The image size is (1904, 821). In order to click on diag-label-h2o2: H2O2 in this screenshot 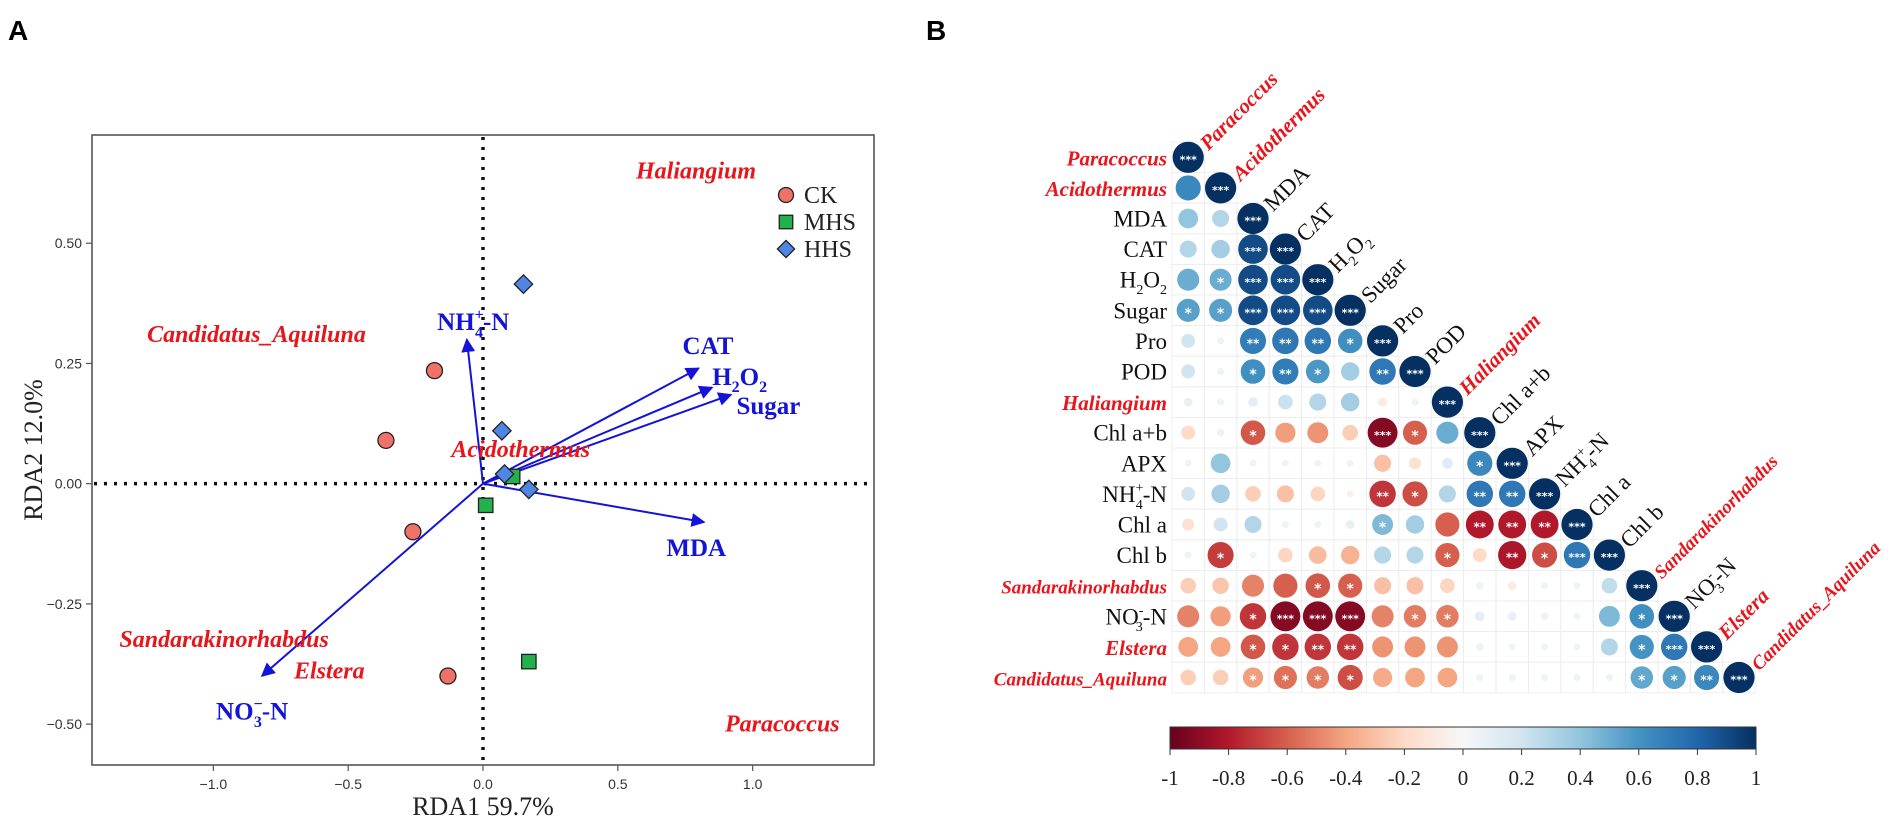, I will do `click(1351, 253)`.